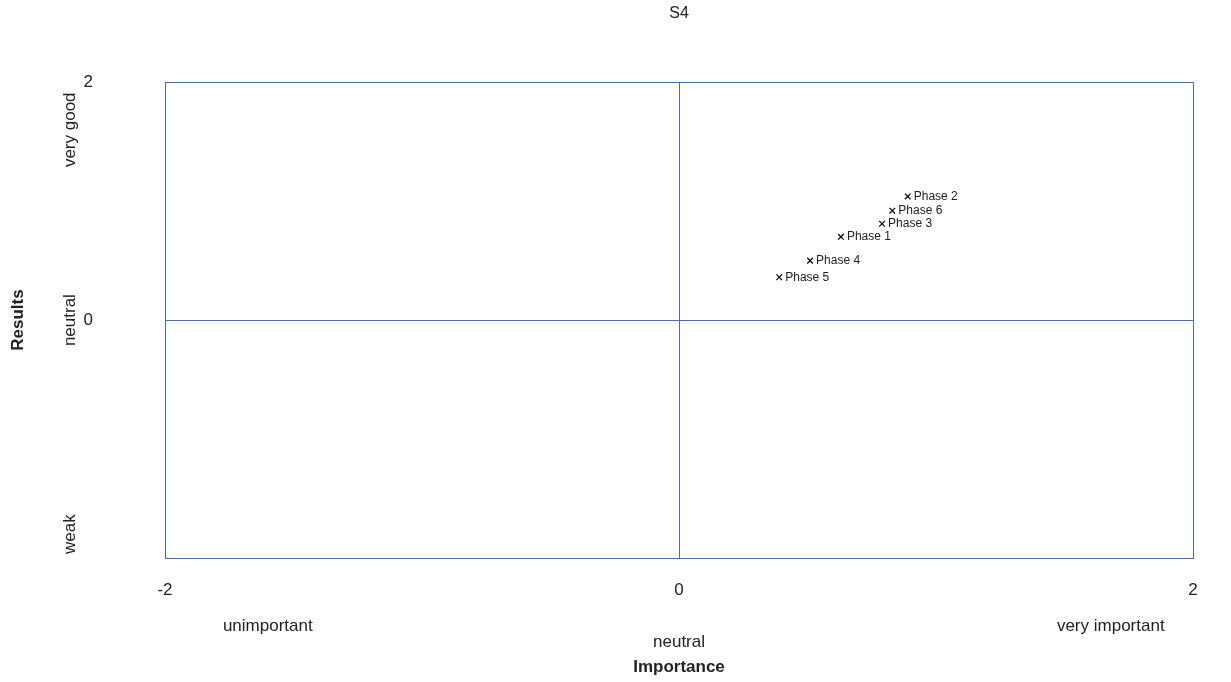  I want to click on series-label: Phase 5, so click(807, 276).